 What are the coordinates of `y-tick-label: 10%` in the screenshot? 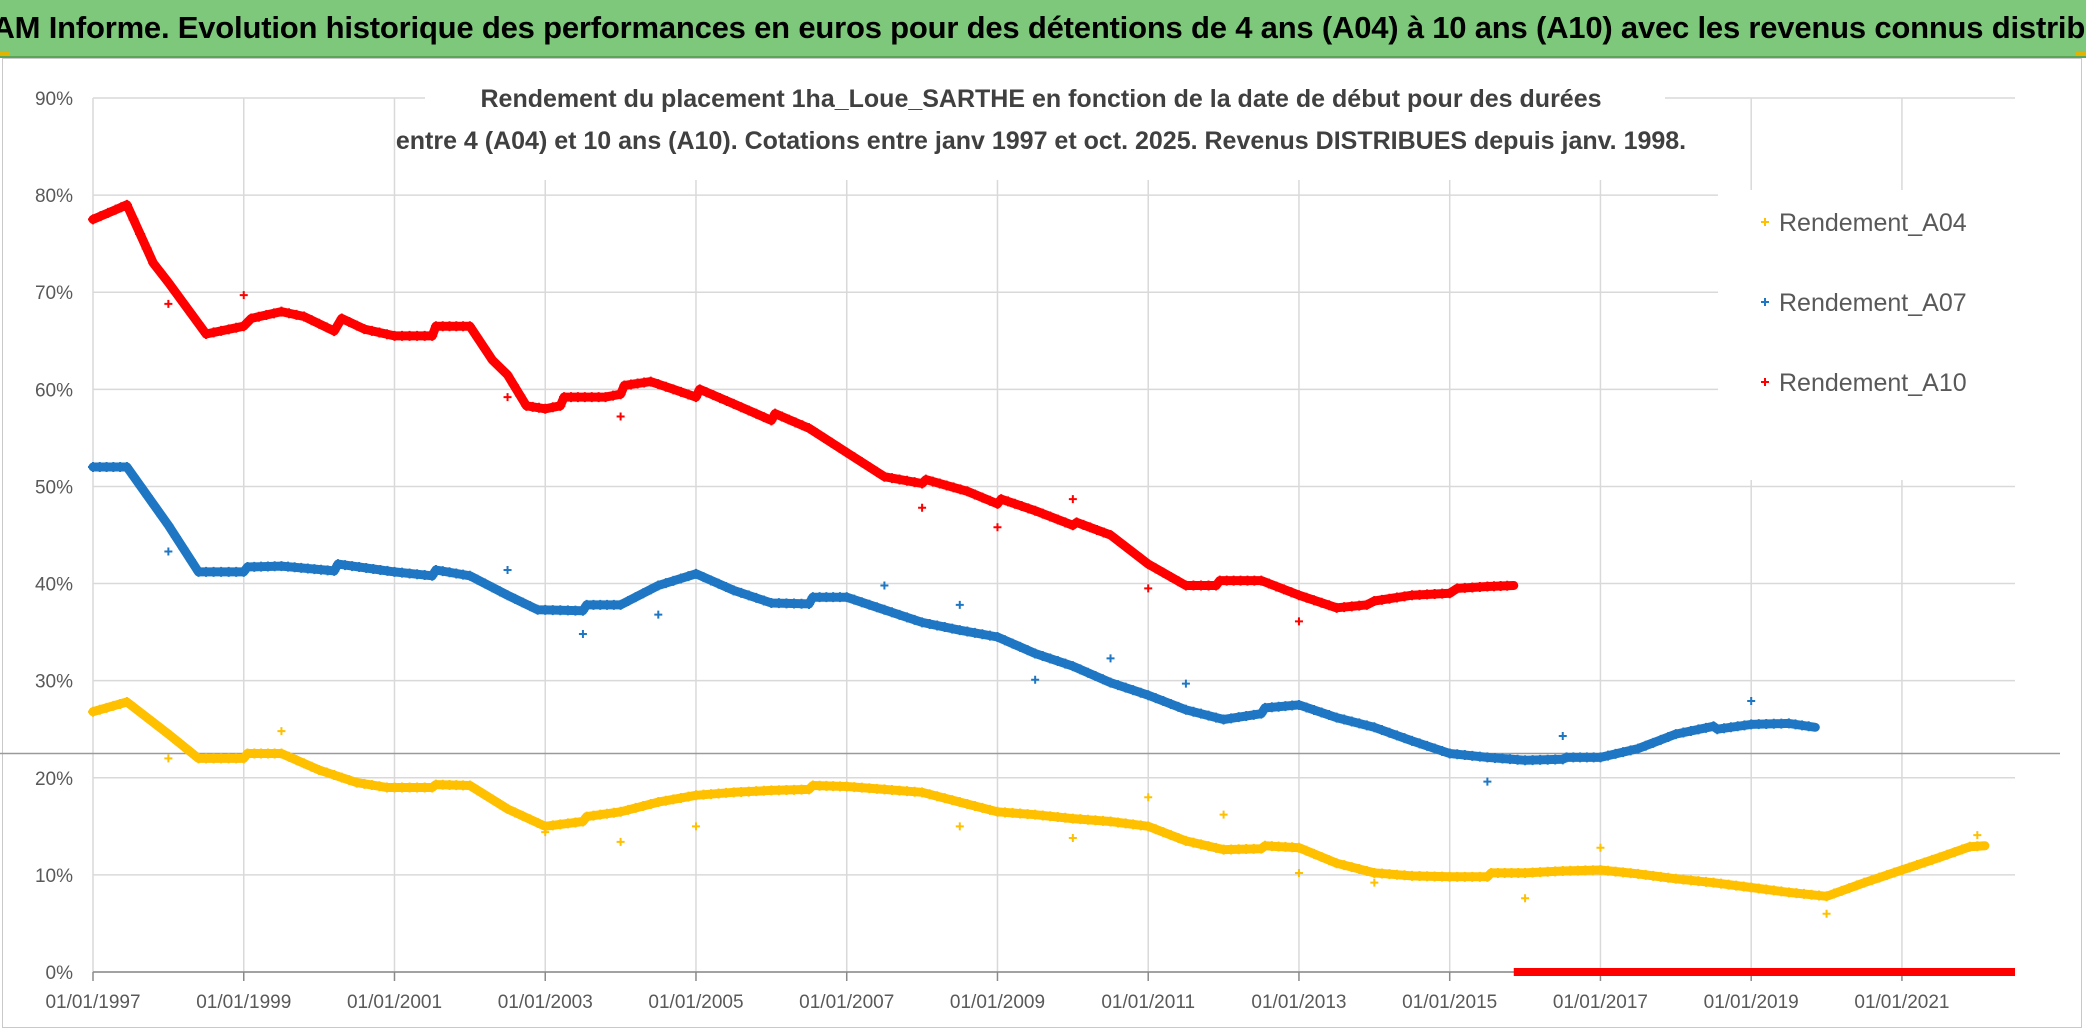 It's located at (54, 876).